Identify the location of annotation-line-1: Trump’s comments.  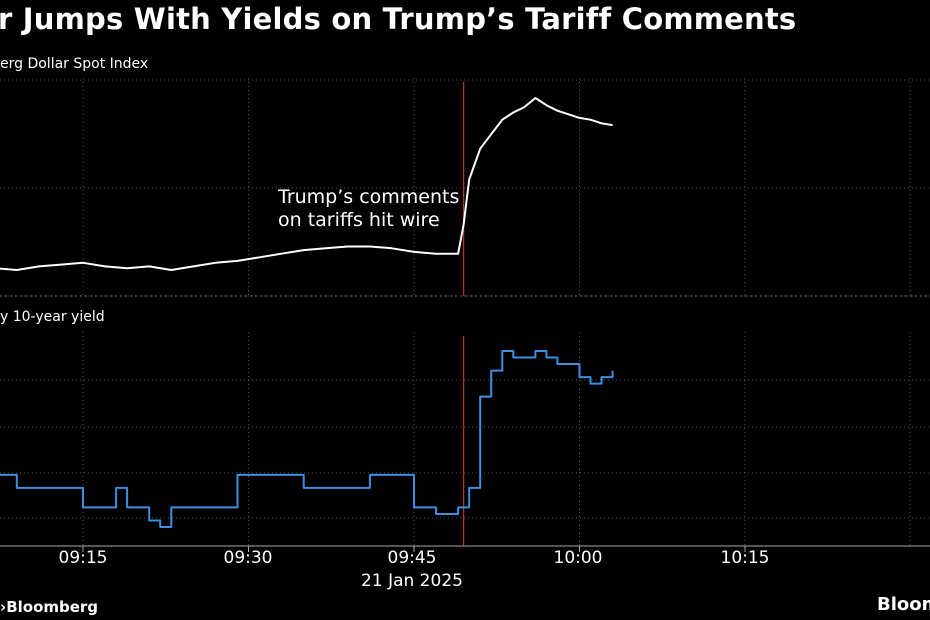
(369, 197).